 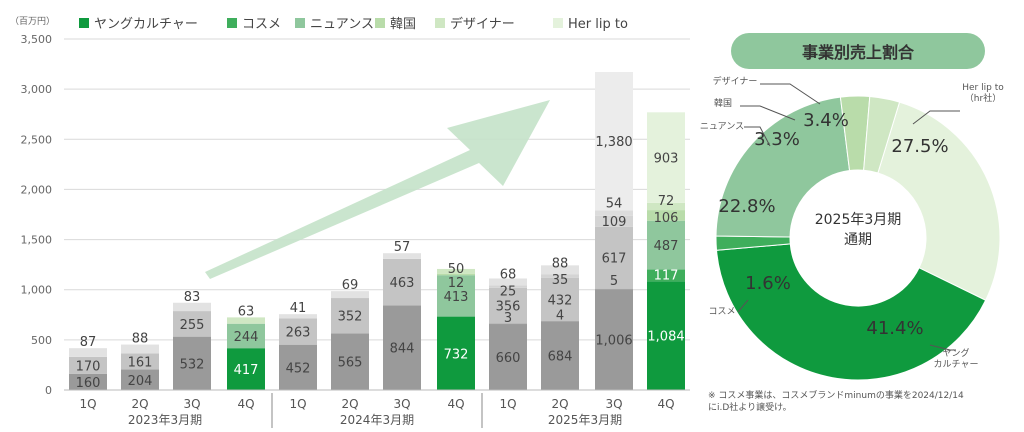 I want to click on growth-arrow, so click(x=377, y=189).